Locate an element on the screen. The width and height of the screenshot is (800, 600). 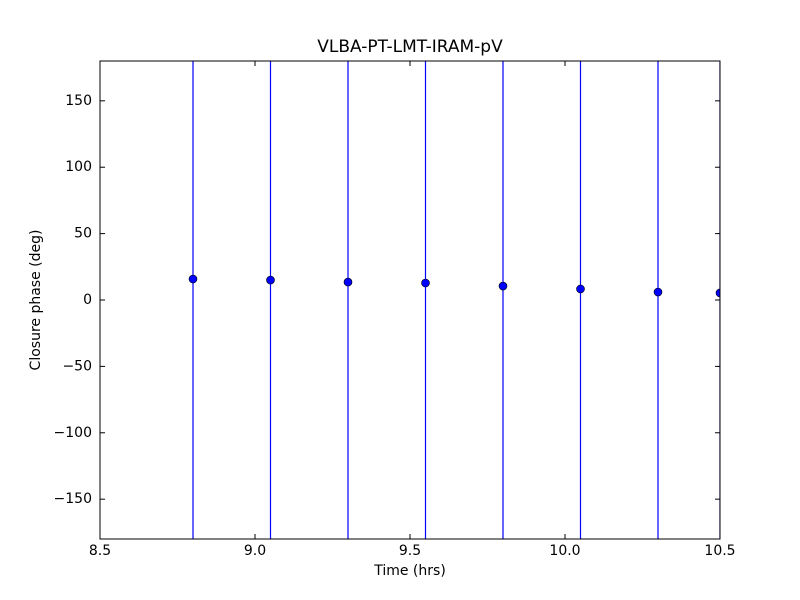
chart-title: VLBA-PT-LMT-IRAM-pV is located at coordinates (410, 47).